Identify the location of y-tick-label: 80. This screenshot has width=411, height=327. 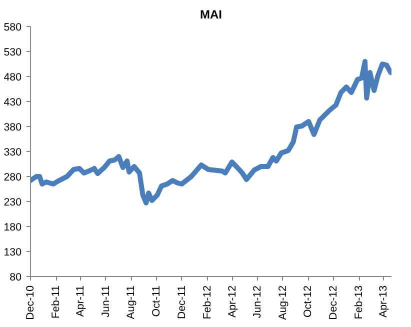
(16, 278).